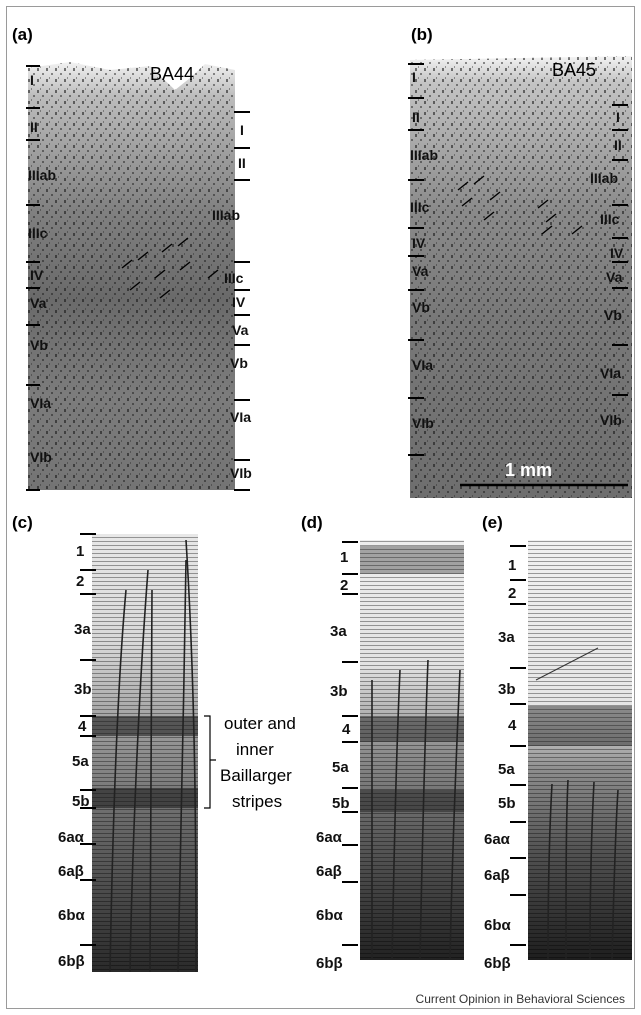 This screenshot has height=1015, width=641. I want to click on layer-ticks-c, so click(88, 739).